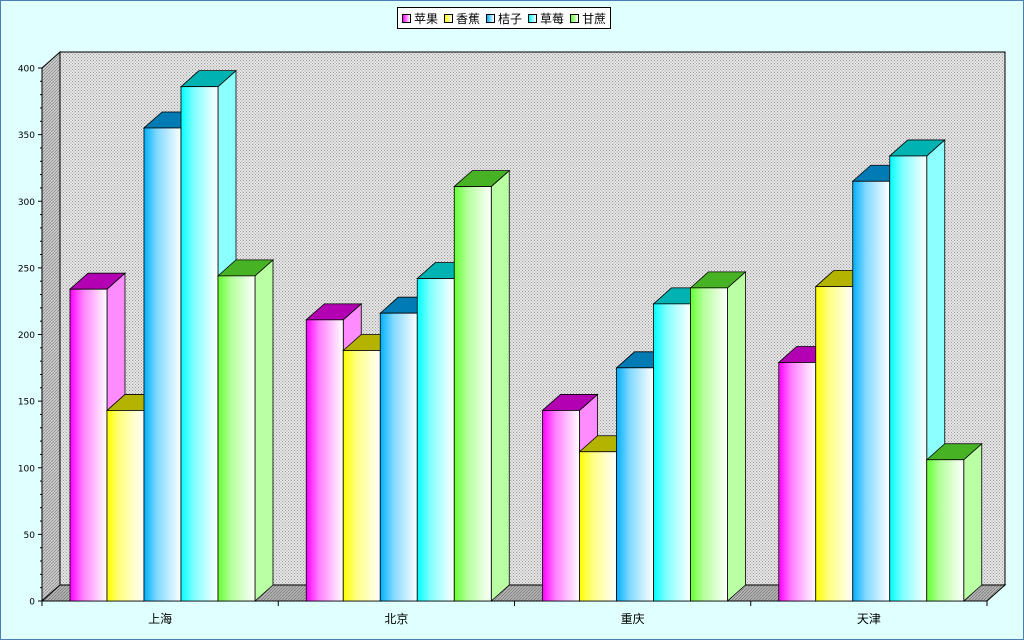 Image resolution: width=1024 pixels, height=640 pixels. Describe the element at coordinates (552, 18) in the screenshot. I see `legend-label: 草莓` at that location.